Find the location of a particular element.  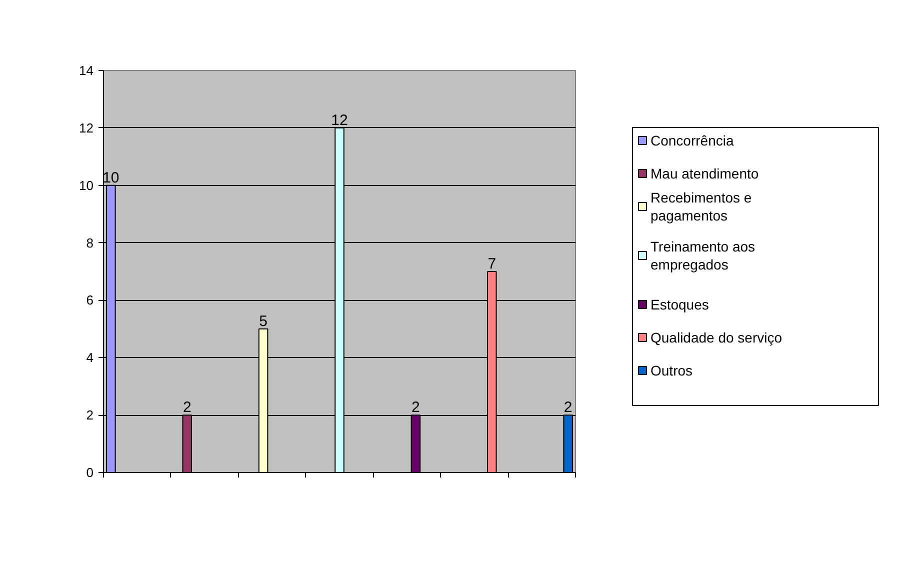

y-tick-label: 8 is located at coordinates (90, 242).